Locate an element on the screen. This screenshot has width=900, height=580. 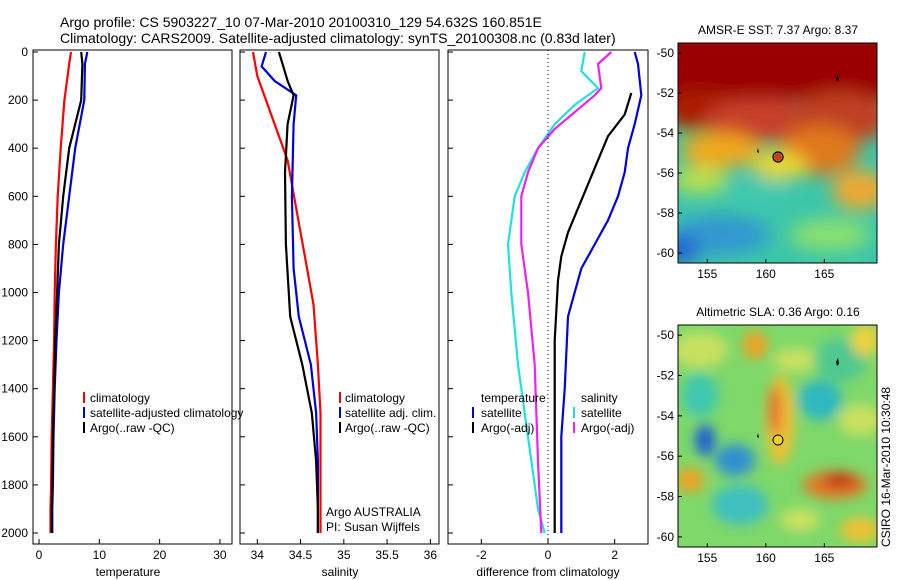
argo-program-note: Argo AUSTRALIA is located at coordinates (373, 512).